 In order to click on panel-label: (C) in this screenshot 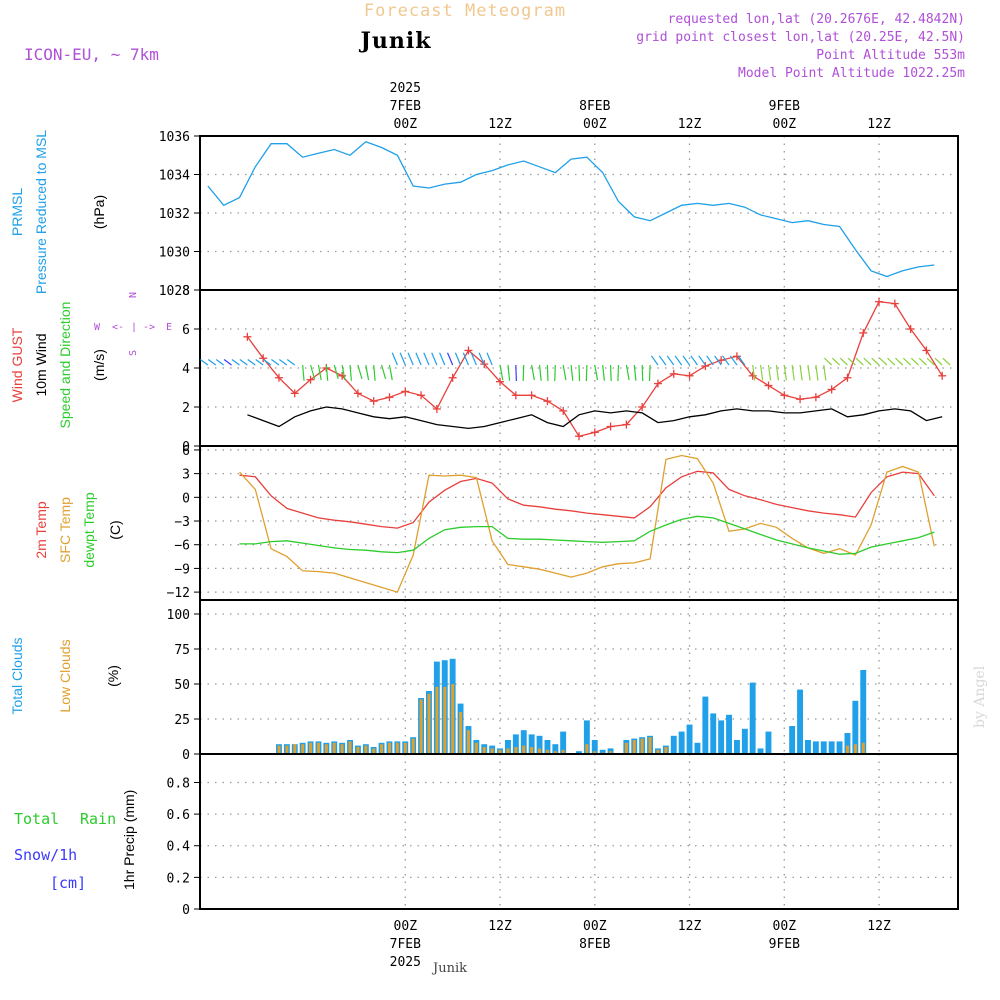, I will do `click(115, 529)`.